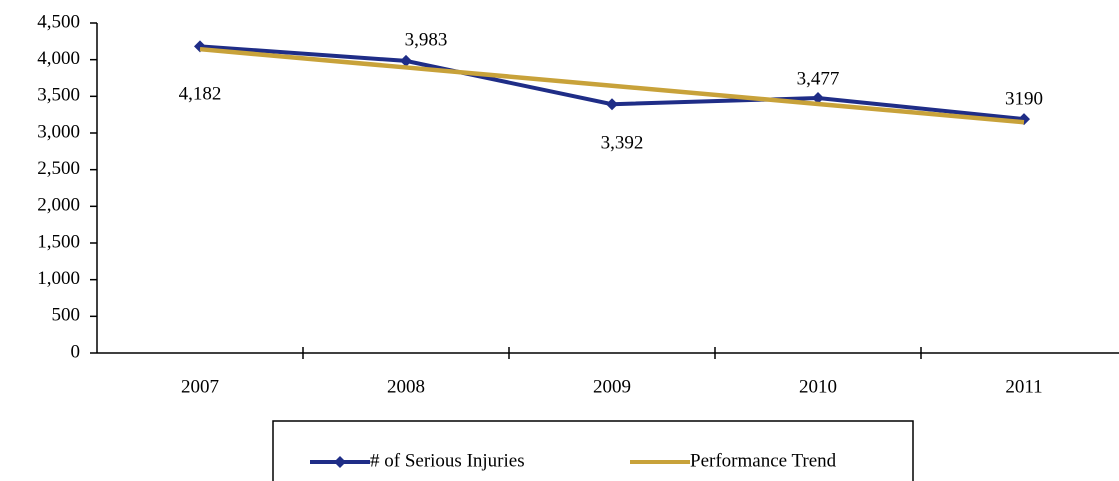 The image size is (1119, 481). I want to click on y-tick-label: 2,500, so click(58, 168).